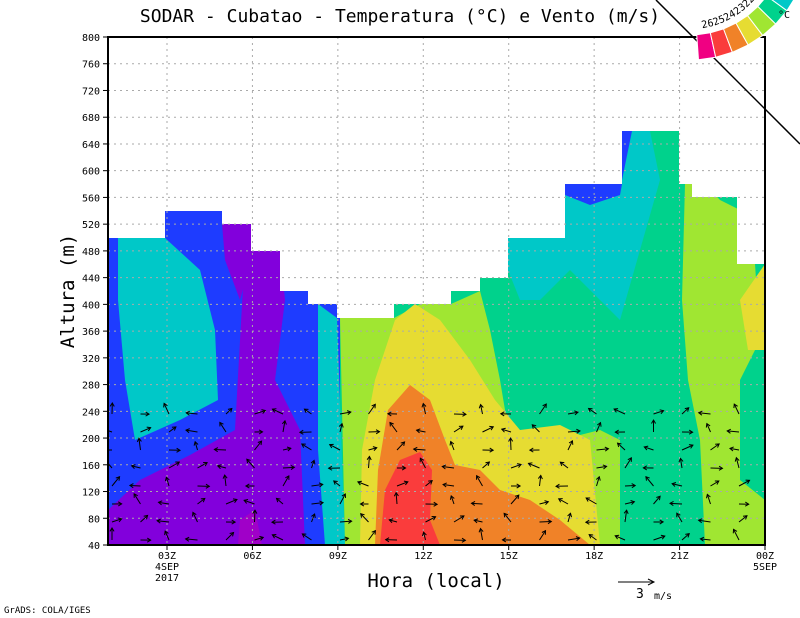 The width and height of the screenshot is (800, 618). Describe the element at coordinates (91, 279) in the screenshot. I see `y-tick-label: 440` at that location.